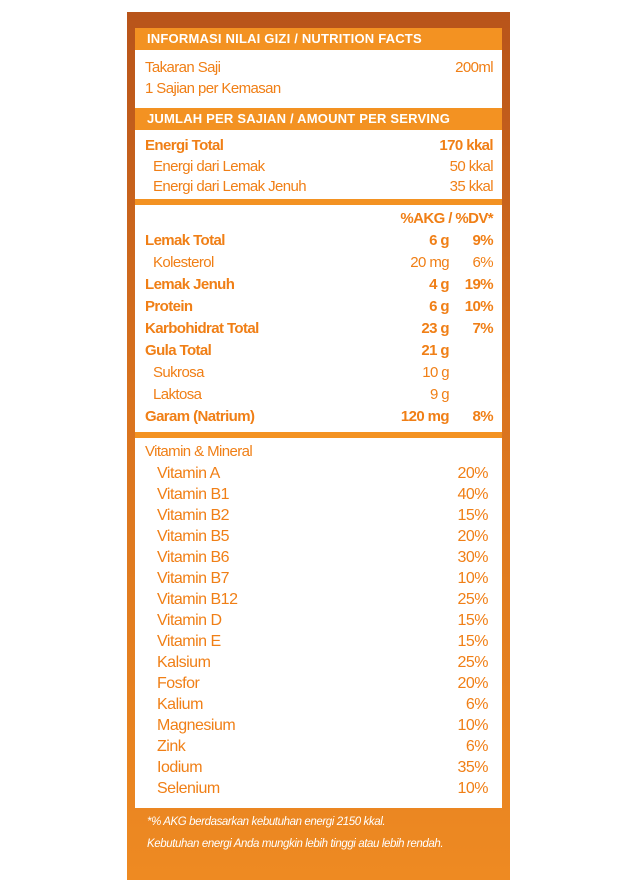 The height and width of the screenshot is (894, 638). Describe the element at coordinates (474, 67) in the screenshot. I see `serving-size-value: 200ml` at that location.